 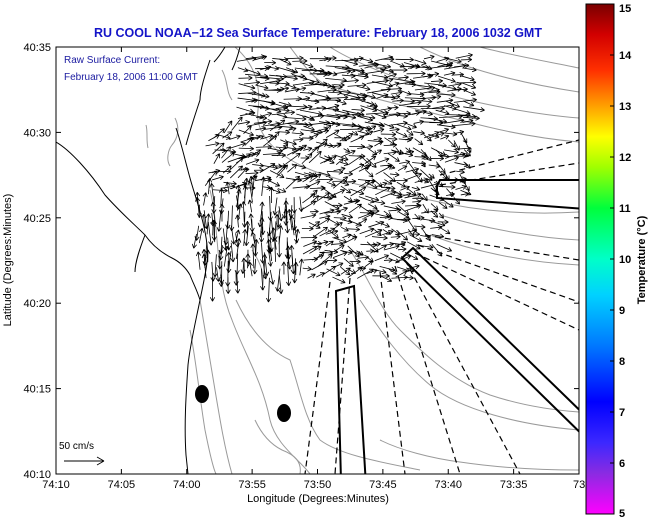 What do you see at coordinates (383, 485) in the screenshot?
I see `x-tick-label: 73:45` at bounding box center [383, 485].